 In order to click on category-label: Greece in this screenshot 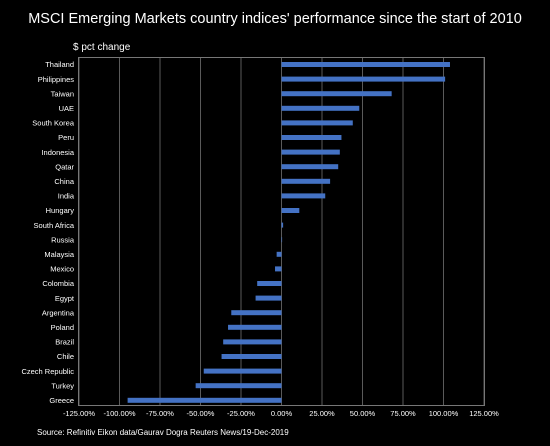, I will do `click(61, 400)`.